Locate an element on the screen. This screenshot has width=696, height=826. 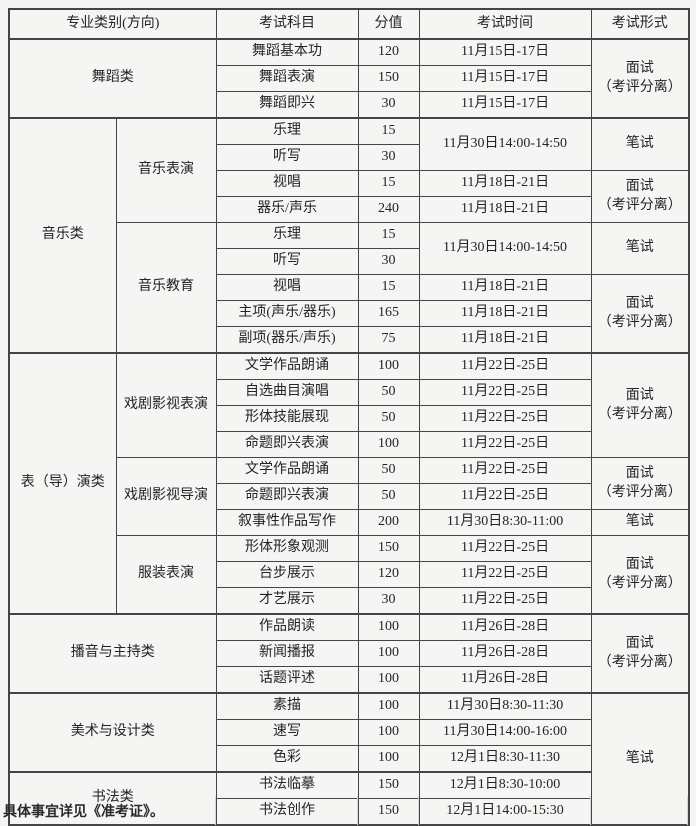
cell-subject: 副项(器乐/声乐) is located at coordinates (287, 340).